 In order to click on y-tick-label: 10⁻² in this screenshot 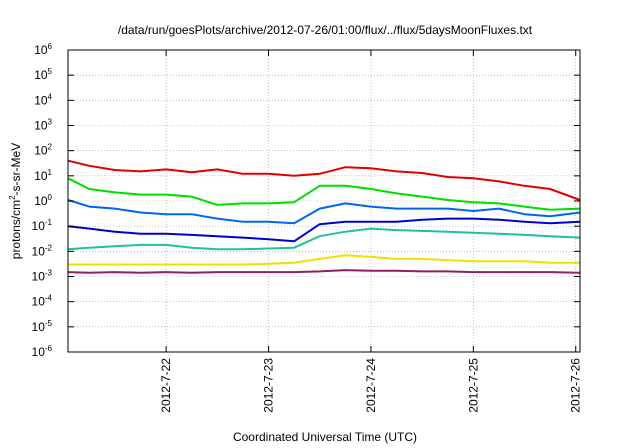, I will do `click(42, 250)`.